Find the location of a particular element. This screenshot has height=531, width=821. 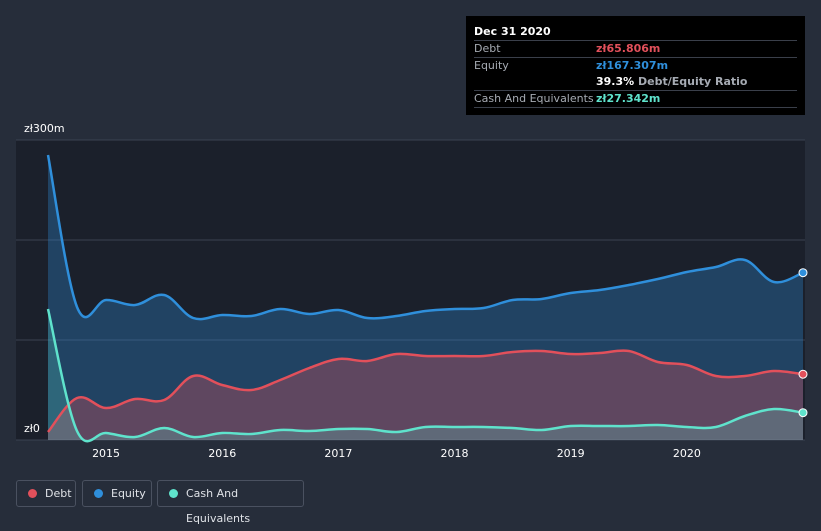

legend-equity-dot-icon is located at coordinates (98, 493).